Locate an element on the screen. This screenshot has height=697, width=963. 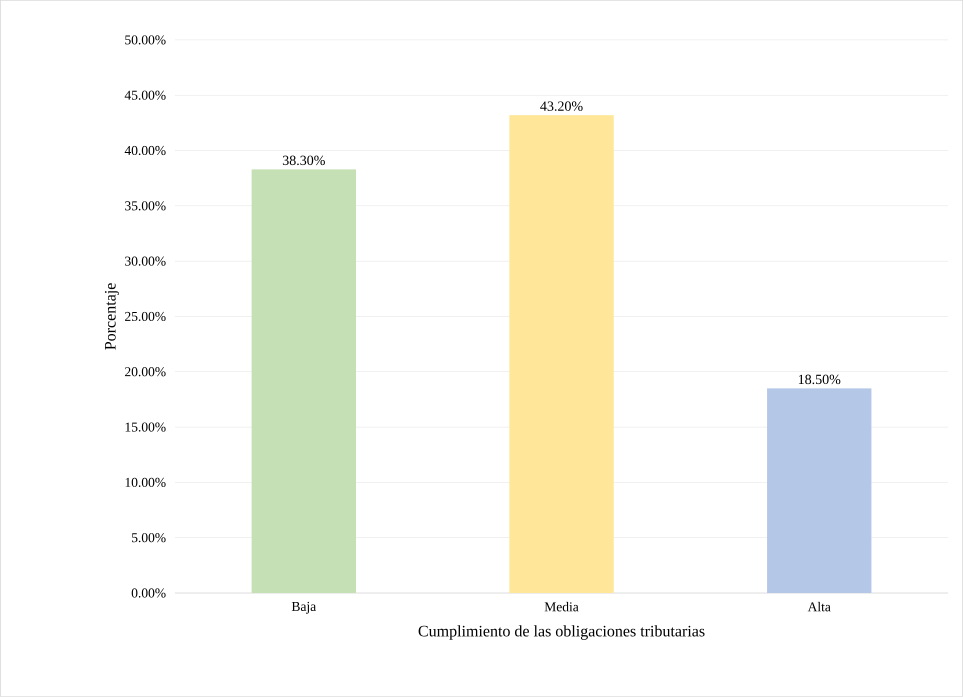
y-tick-label: 15.00% is located at coordinates (146, 427).